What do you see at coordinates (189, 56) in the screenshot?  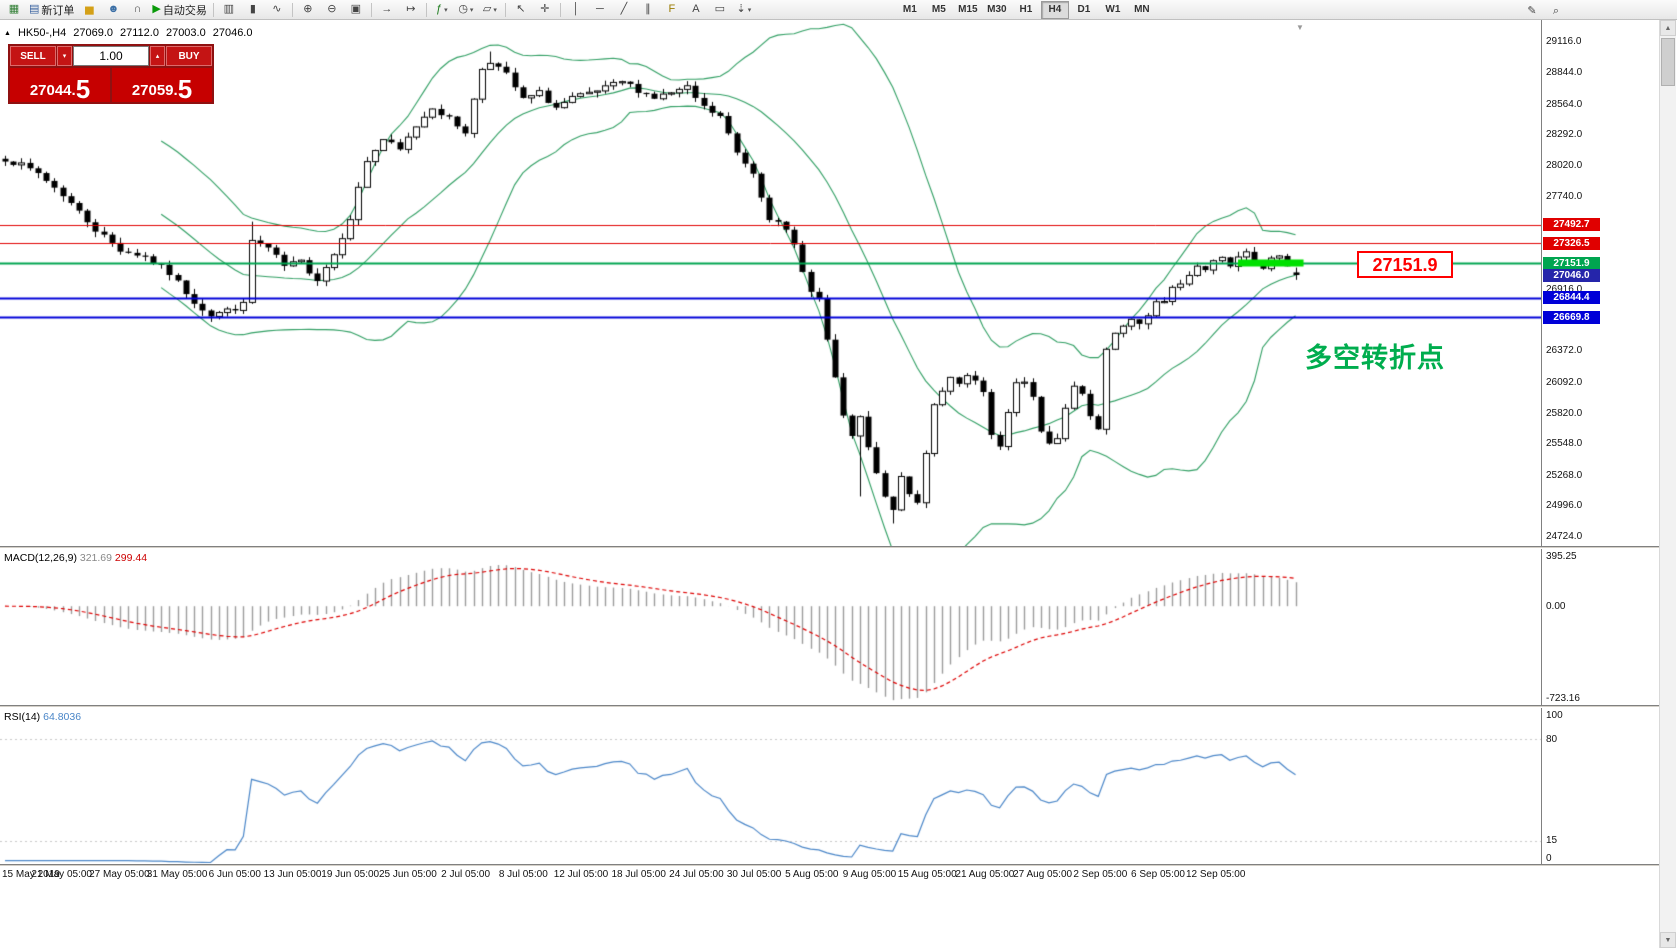 I see `buy-button: BUY` at bounding box center [189, 56].